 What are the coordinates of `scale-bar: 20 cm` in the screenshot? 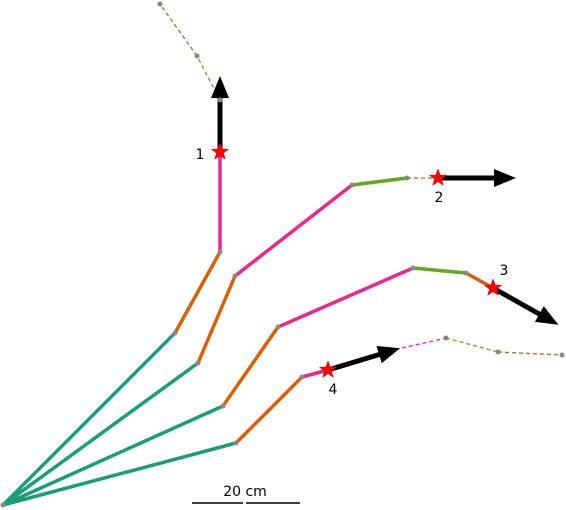 It's located at (246, 494).